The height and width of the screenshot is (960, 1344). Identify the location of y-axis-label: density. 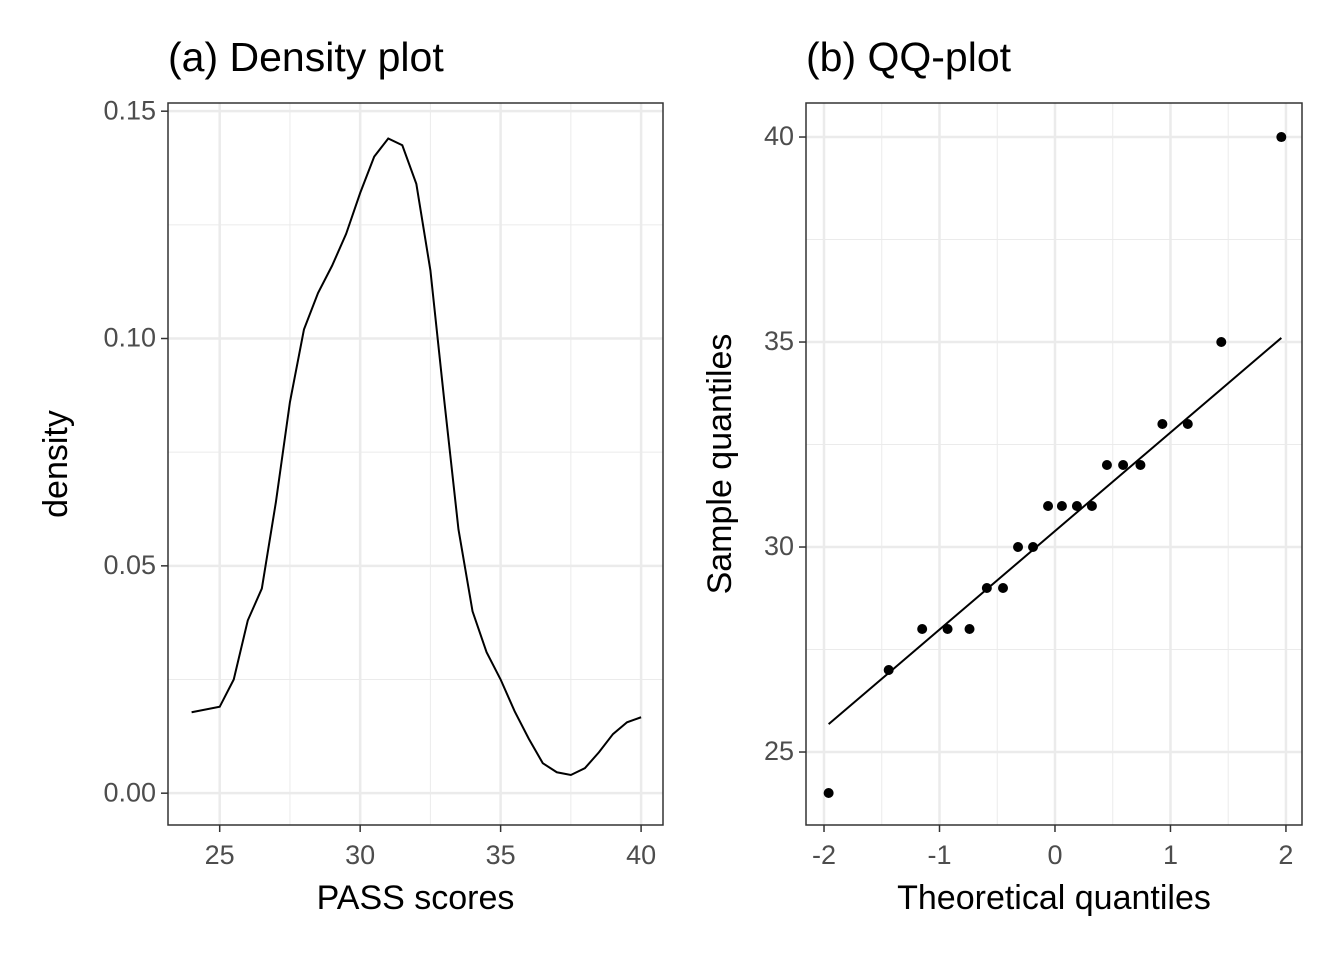
(56, 464).